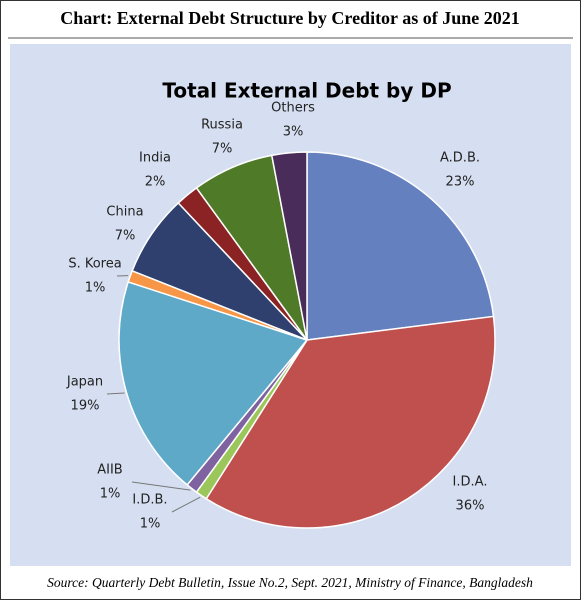 The height and width of the screenshot is (600, 581). I want to click on slice-label: Japan, so click(84, 382).